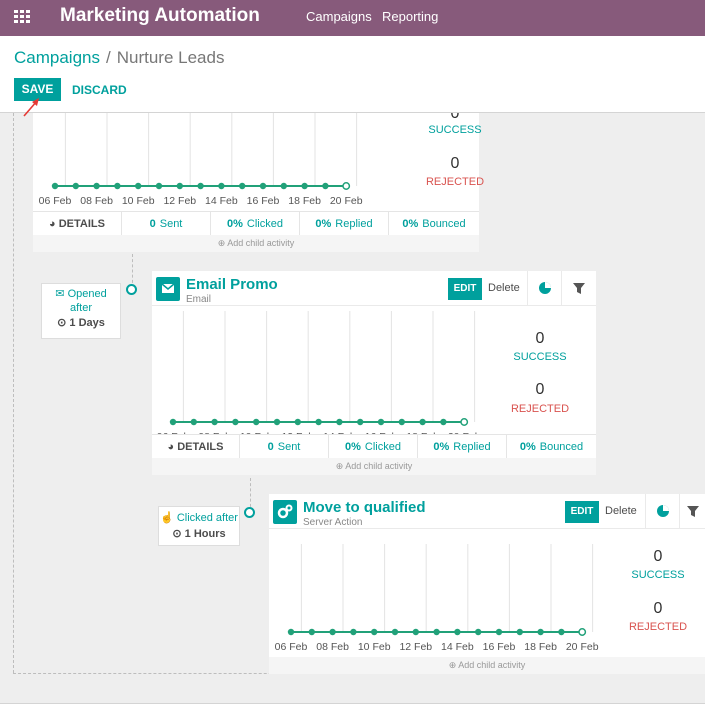 The width and height of the screenshot is (705, 713). What do you see at coordinates (99, 90) in the screenshot?
I see `discard-button: DISCARD` at bounding box center [99, 90].